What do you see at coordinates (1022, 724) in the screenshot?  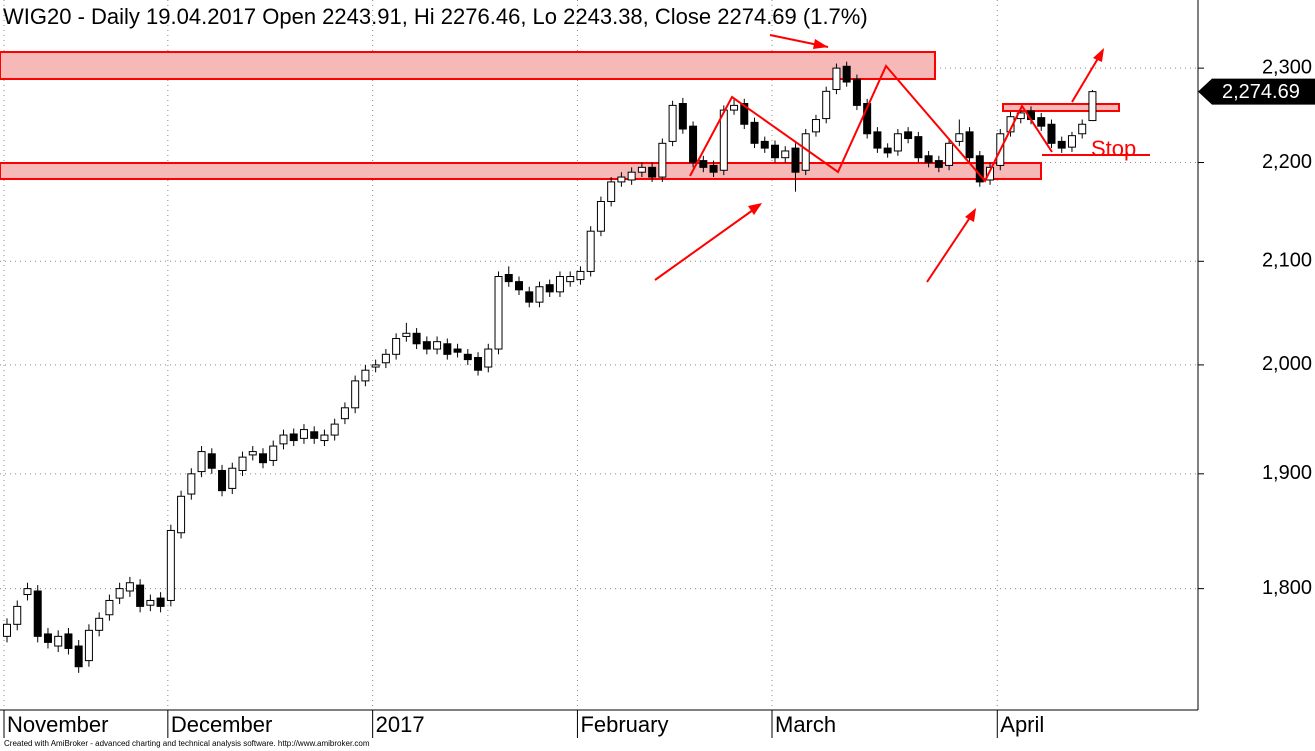 I see `x-tick-label: April` at bounding box center [1022, 724].